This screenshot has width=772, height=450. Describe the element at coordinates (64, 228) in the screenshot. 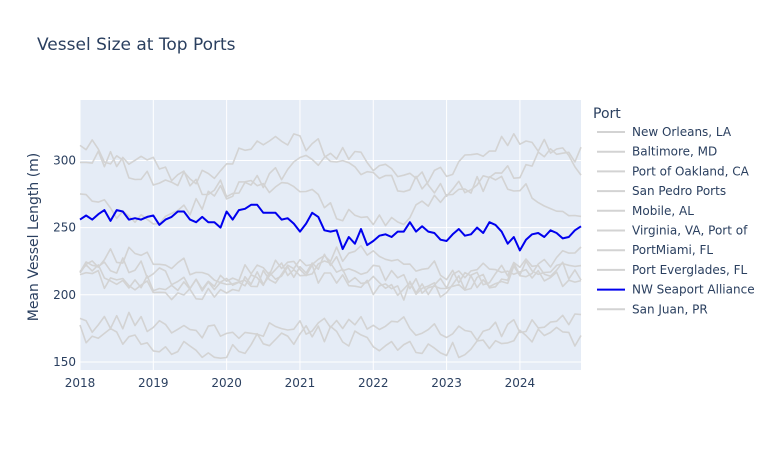

I see `y-tick-label: 250` at that location.